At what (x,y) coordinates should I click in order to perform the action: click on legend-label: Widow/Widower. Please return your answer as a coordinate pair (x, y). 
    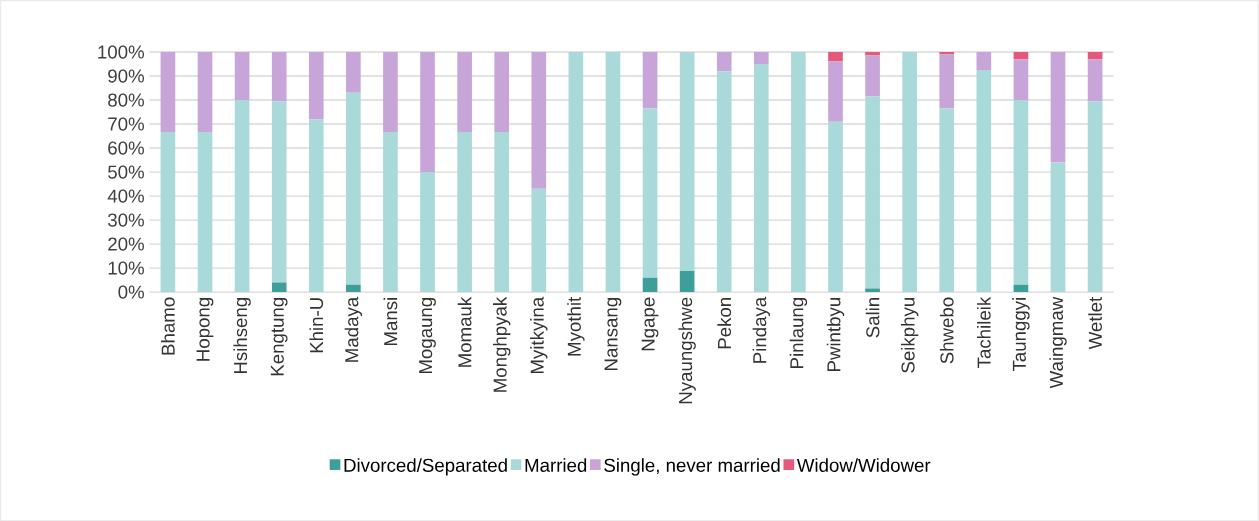
    Looking at the image, I should click on (863, 464).